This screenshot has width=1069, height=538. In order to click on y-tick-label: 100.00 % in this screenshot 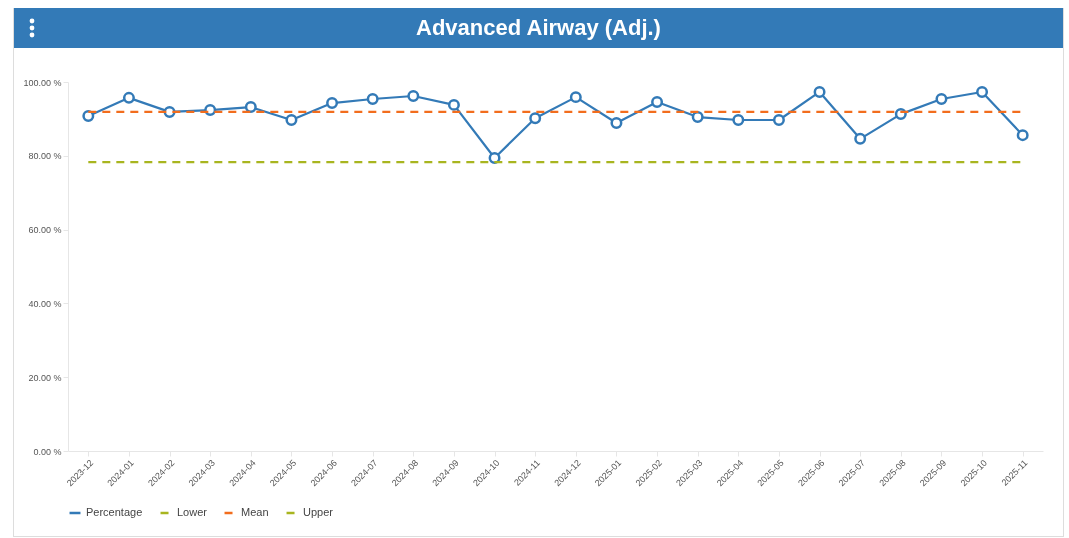, I will do `click(42, 82)`.